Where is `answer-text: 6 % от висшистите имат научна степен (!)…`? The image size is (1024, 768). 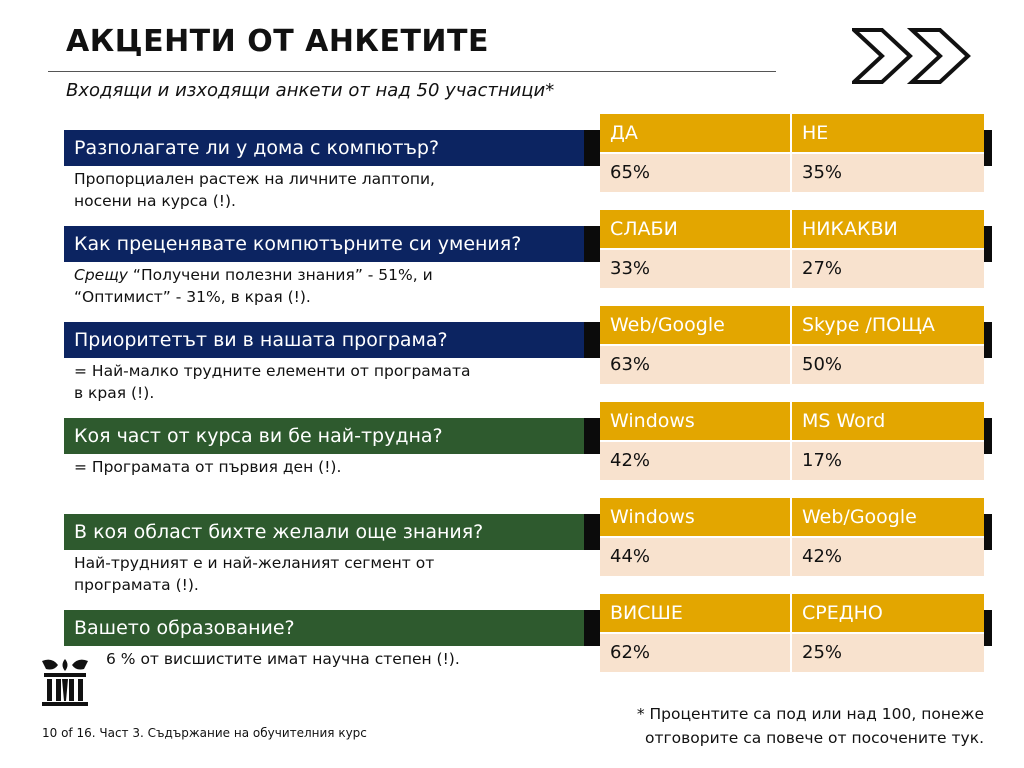 answer-text: 6 % от висшистите имат научна степен (!)… is located at coordinates (283, 659).